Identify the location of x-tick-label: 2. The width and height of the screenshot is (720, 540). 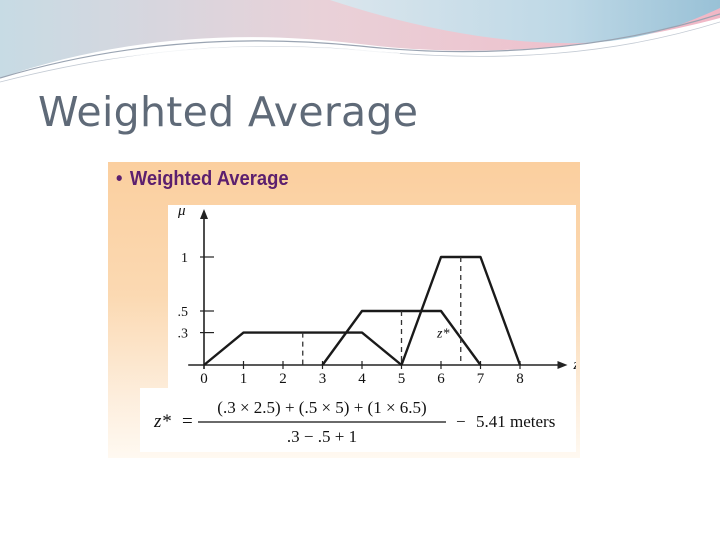
(283, 379).